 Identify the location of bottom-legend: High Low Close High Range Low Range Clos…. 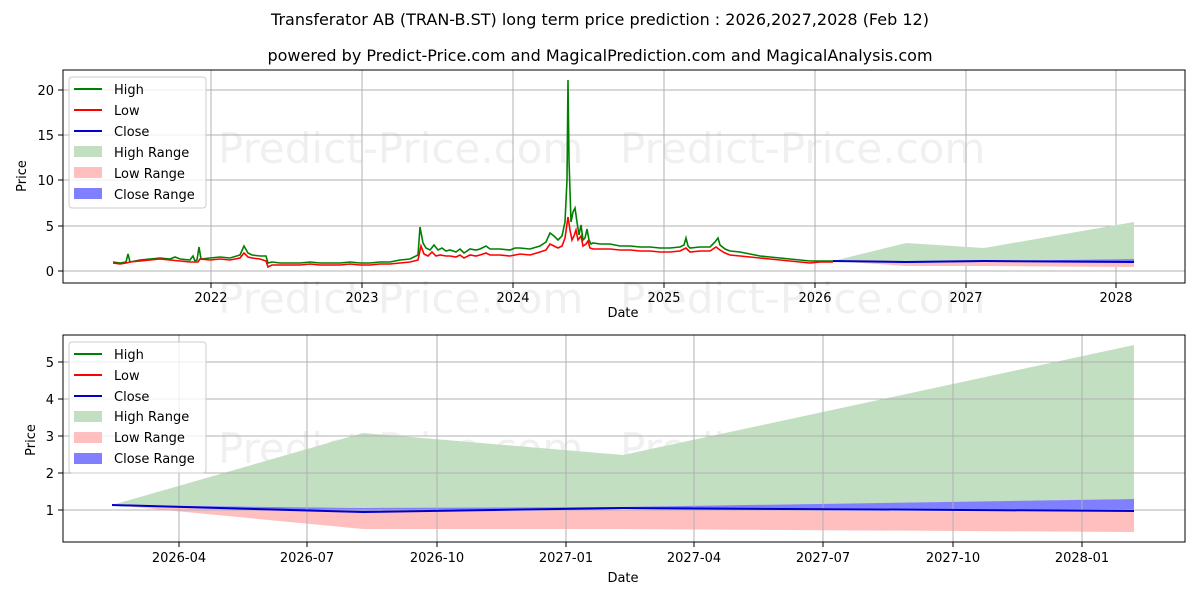
(137, 407).